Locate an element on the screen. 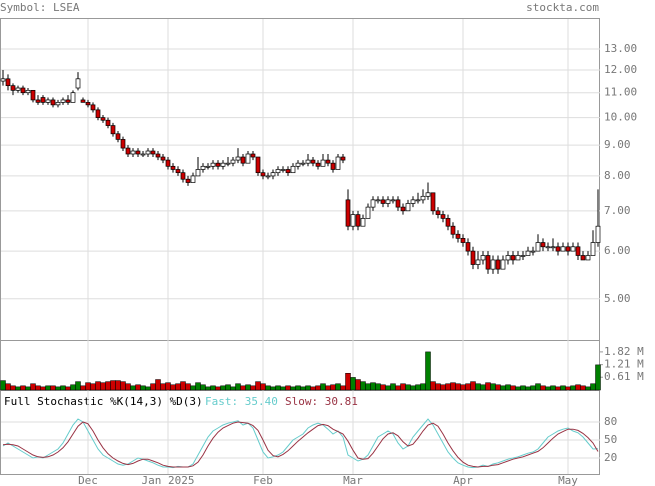 The height and width of the screenshot is (486, 655). y-tick-label: 0.61 M is located at coordinates (624, 376).